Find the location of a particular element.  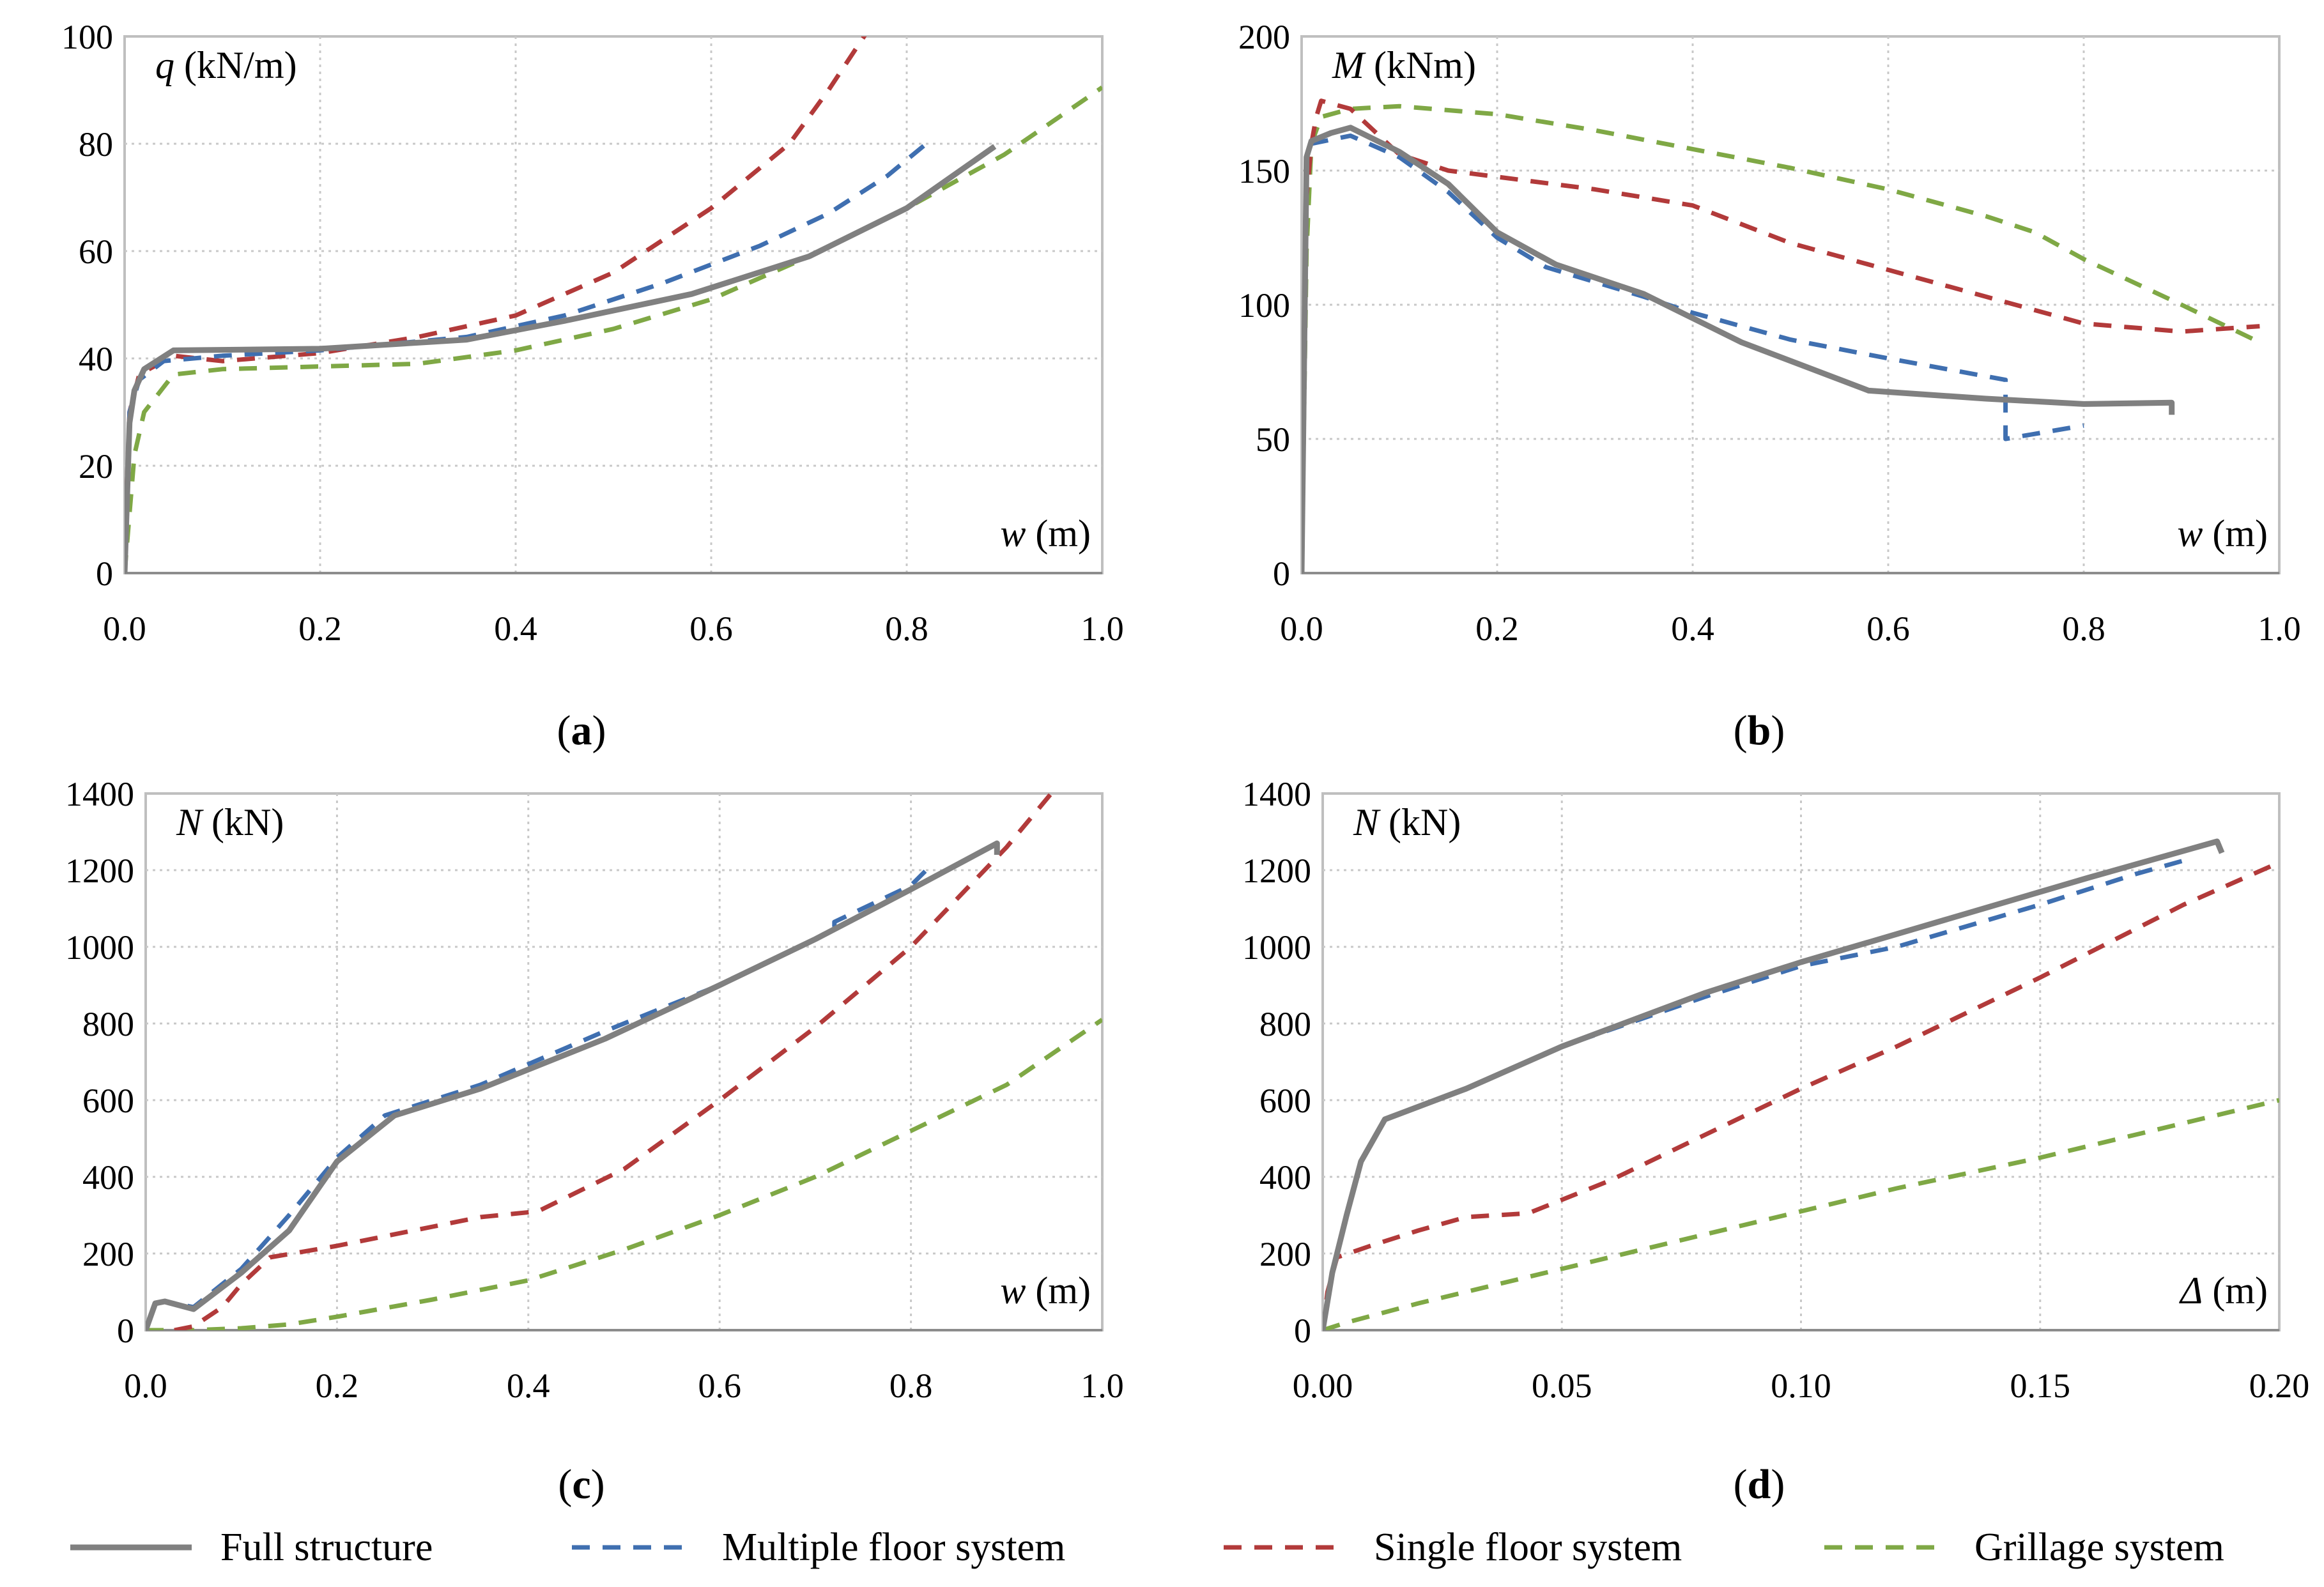

subfigure-label: (c) is located at coordinates (581, 1484).